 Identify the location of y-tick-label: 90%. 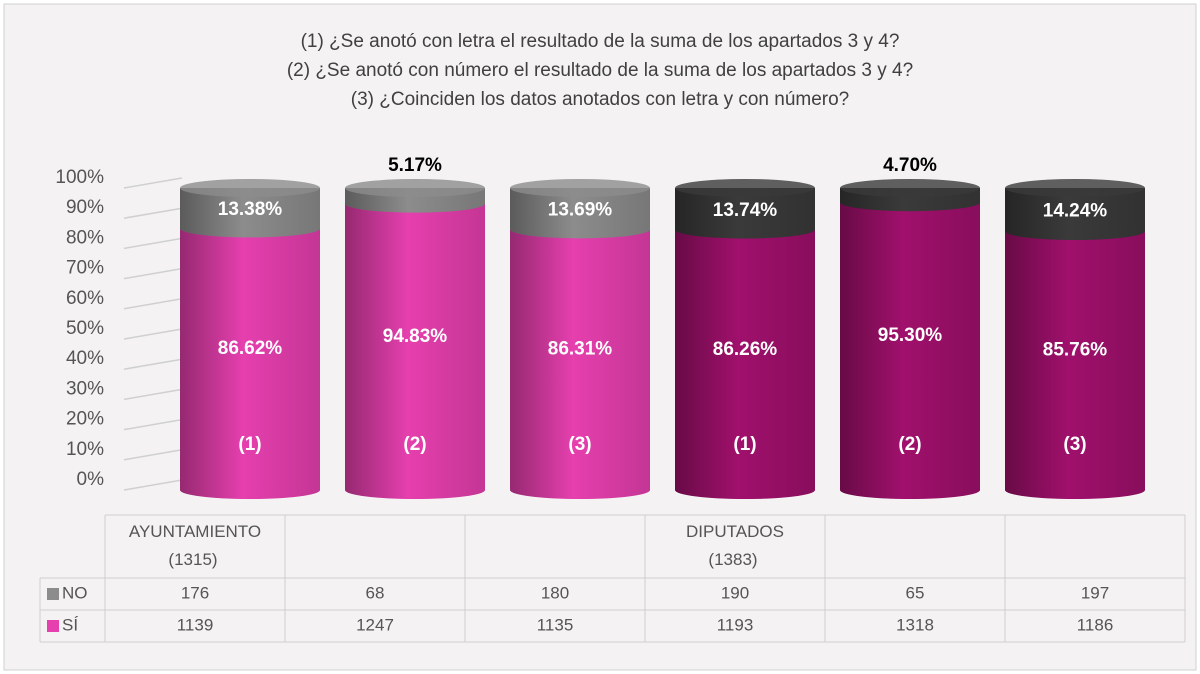
(85, 207).